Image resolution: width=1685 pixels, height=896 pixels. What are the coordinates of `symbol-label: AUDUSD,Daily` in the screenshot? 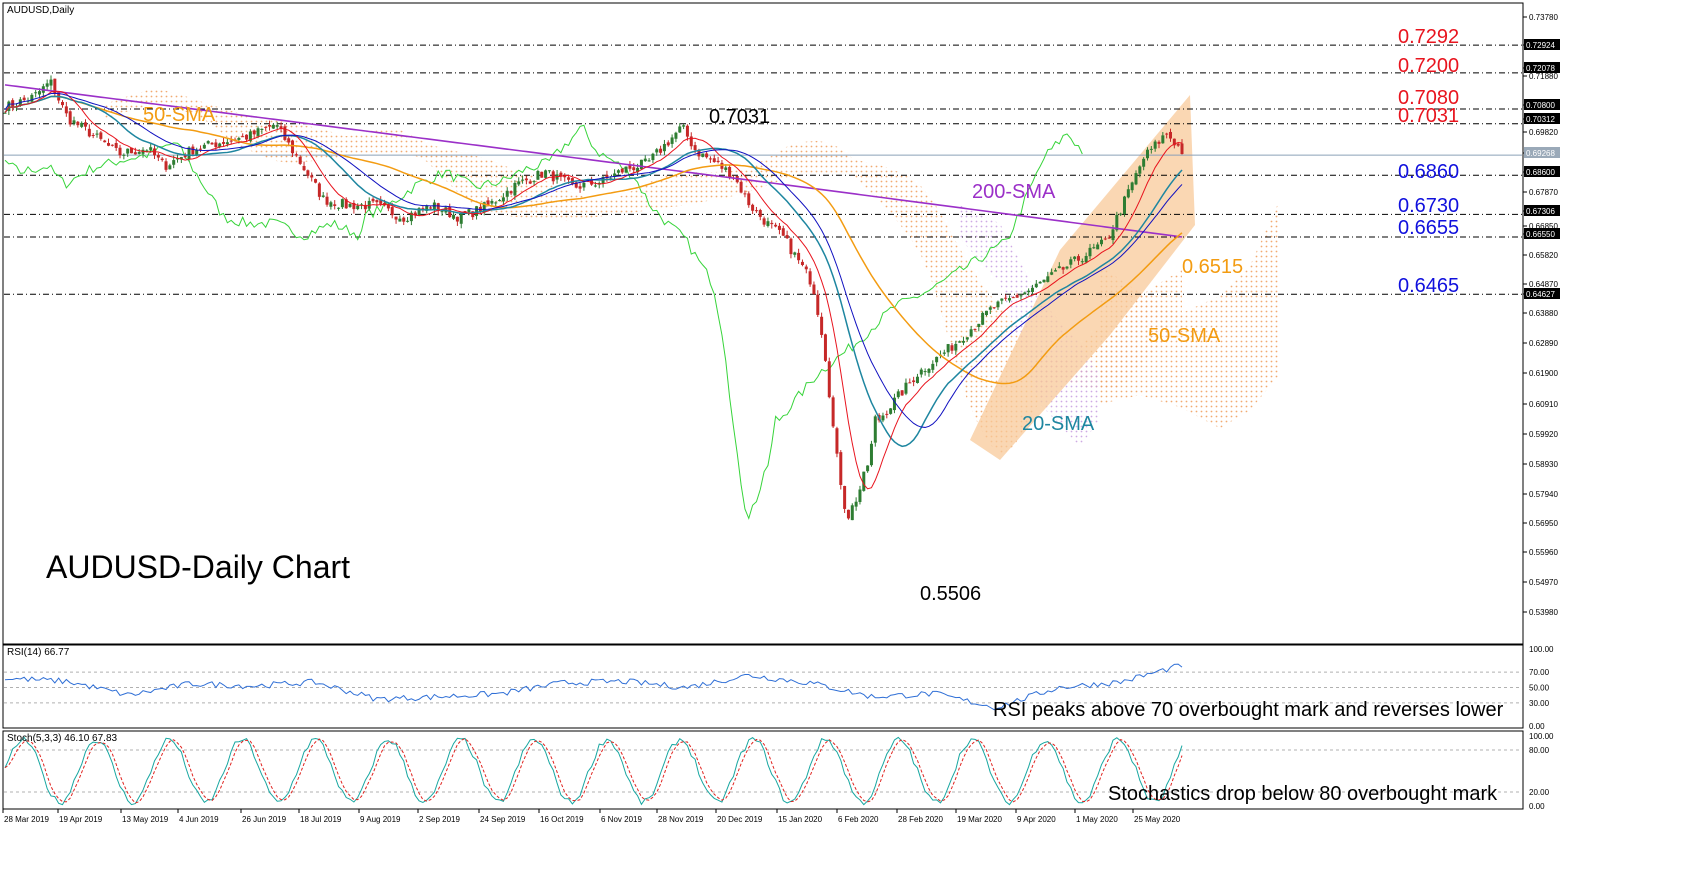 It's located at (40, 10).